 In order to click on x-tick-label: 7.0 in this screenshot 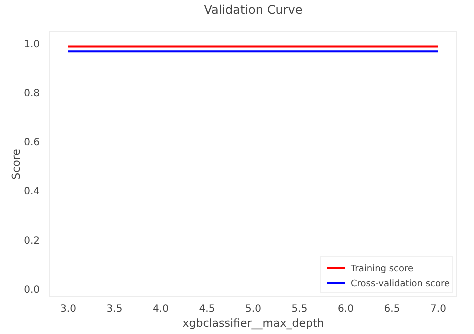, I will do `click(438, 310)`.